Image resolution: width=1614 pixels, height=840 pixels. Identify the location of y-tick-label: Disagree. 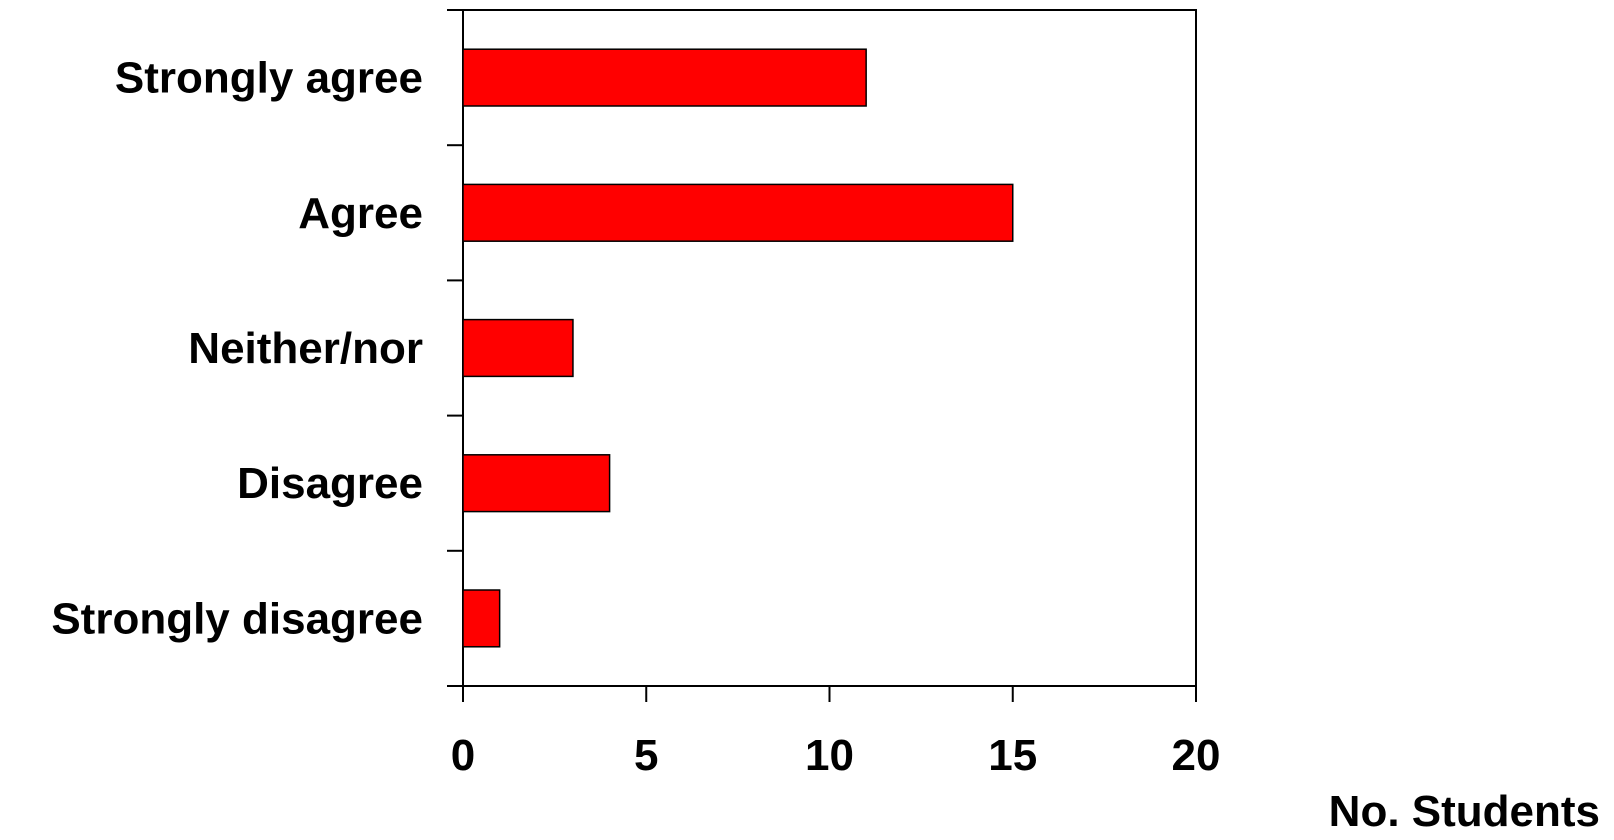
(330, 483).